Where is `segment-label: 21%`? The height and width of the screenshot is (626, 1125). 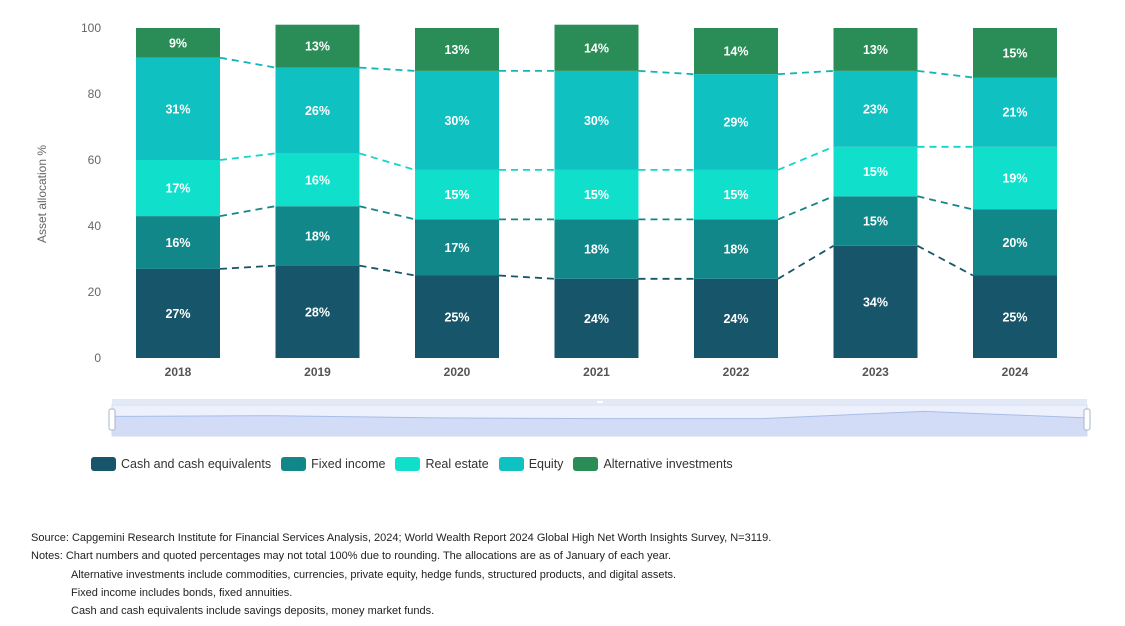 segment-label: 21% is located at coordinates (1014, 113).